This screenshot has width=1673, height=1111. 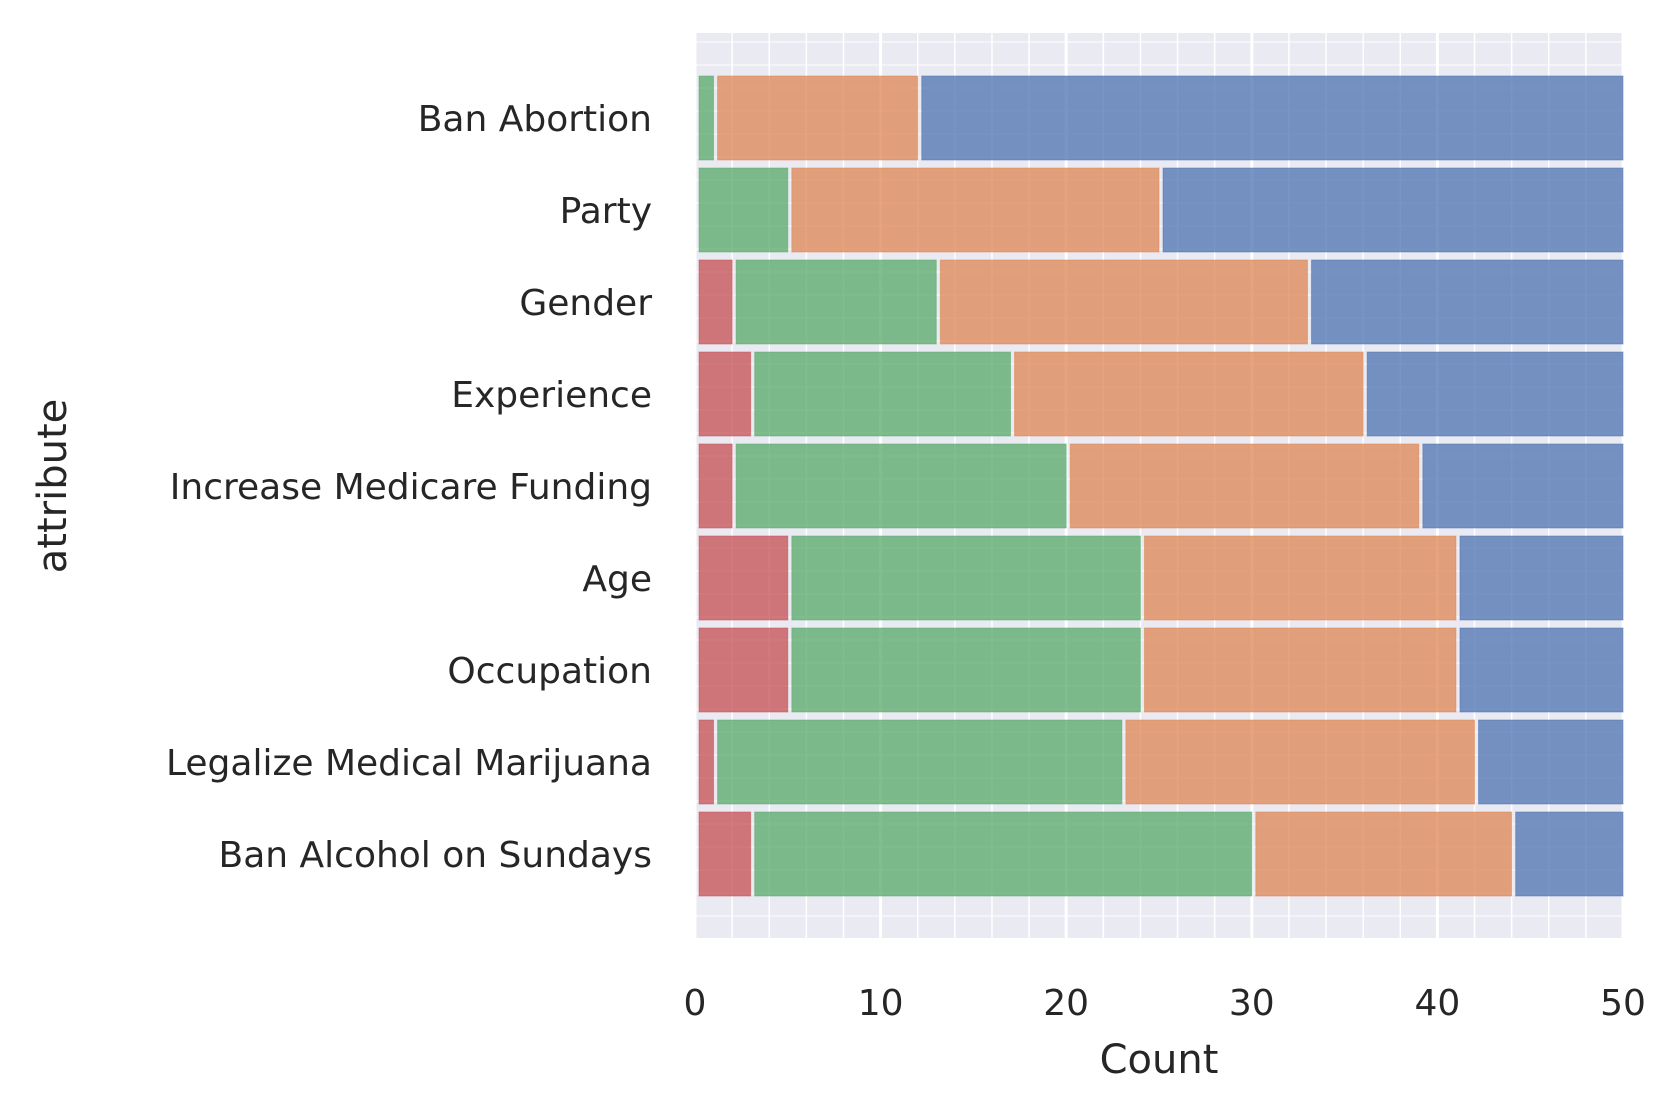 I want to click on x-tick-label: 40, so click(x=1437, y=1003).